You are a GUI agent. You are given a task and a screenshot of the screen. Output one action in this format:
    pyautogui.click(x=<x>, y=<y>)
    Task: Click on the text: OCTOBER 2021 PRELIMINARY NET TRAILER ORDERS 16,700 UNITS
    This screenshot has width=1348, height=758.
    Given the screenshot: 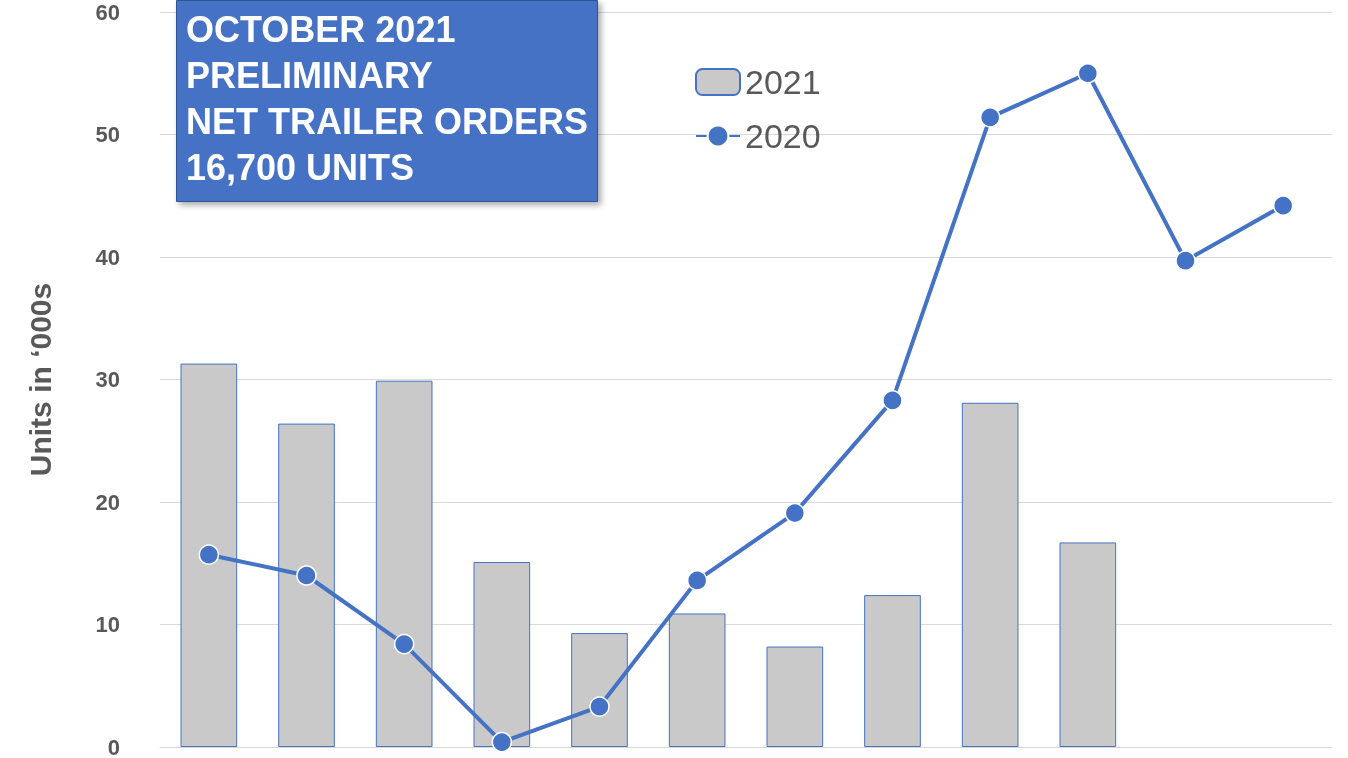 What is the action you would take?
    pyautogui.click(x=387, y=98)
    